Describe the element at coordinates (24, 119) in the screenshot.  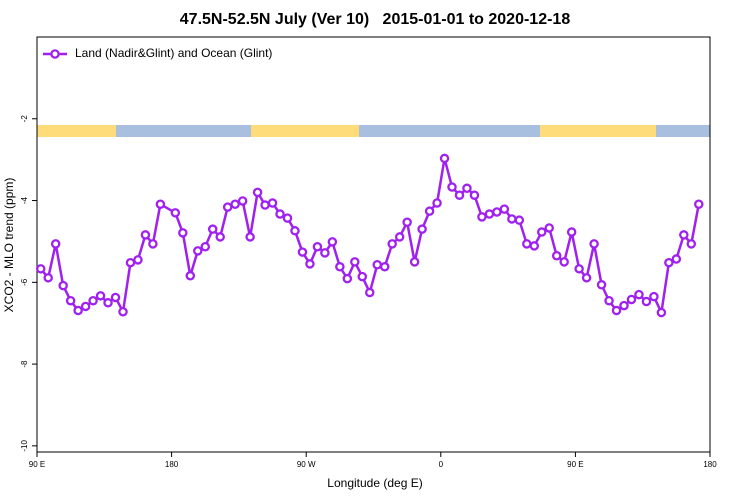
I see `y-tick-label: -2` at that location.